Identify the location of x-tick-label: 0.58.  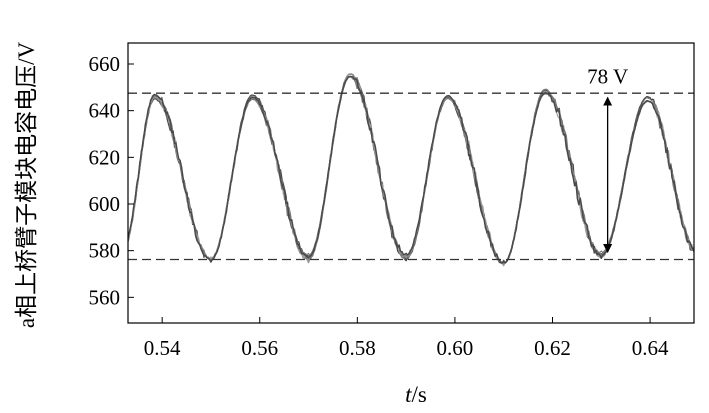
(357, 348).